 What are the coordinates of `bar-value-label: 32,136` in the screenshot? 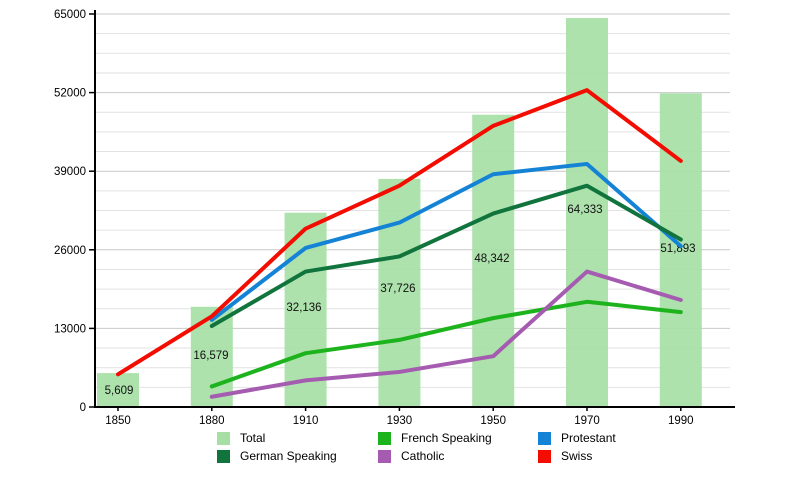 It's located at (303, 308).